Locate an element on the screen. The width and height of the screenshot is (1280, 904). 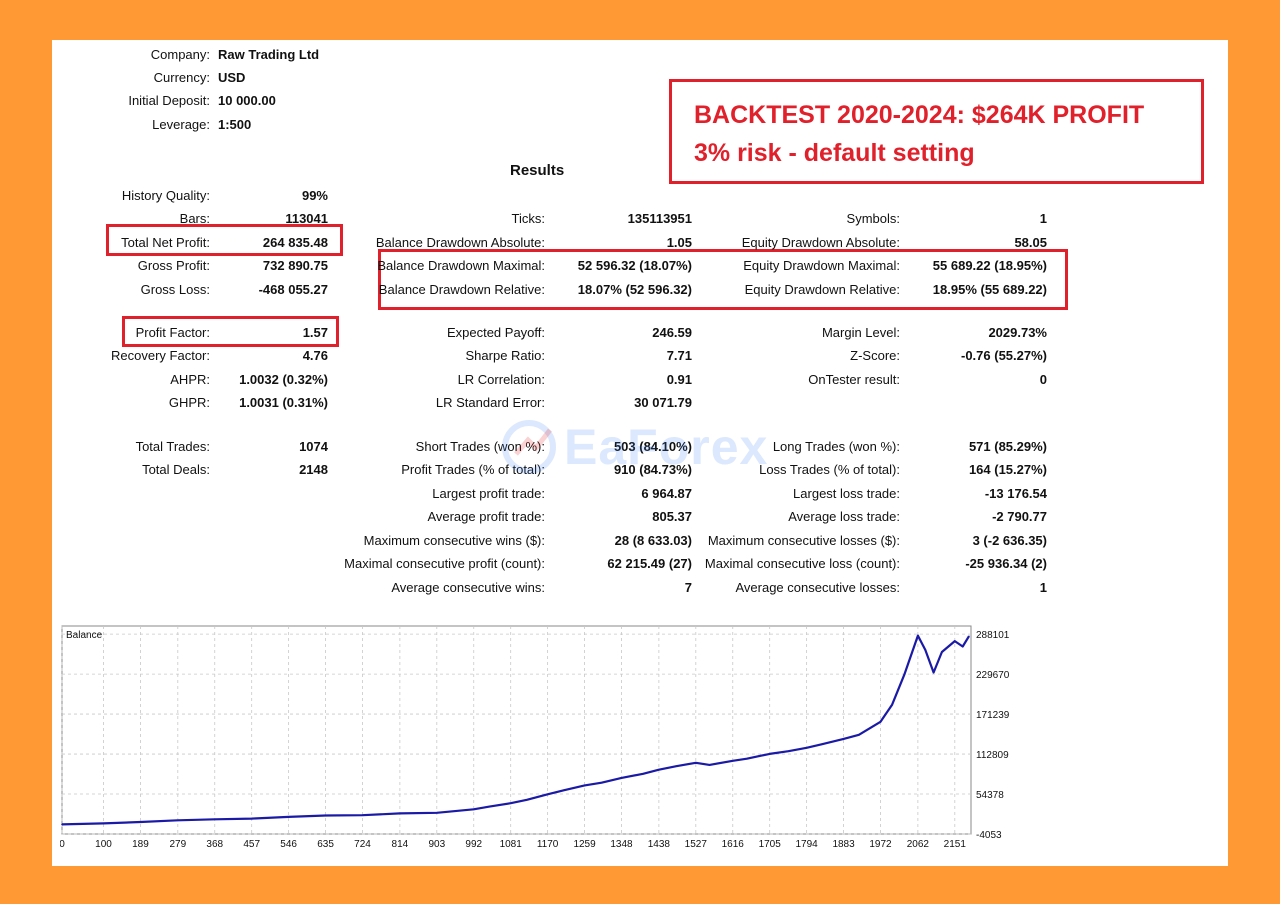
average-loss-trade-value: -2 790.77 is located at coordinates (1019, 516).